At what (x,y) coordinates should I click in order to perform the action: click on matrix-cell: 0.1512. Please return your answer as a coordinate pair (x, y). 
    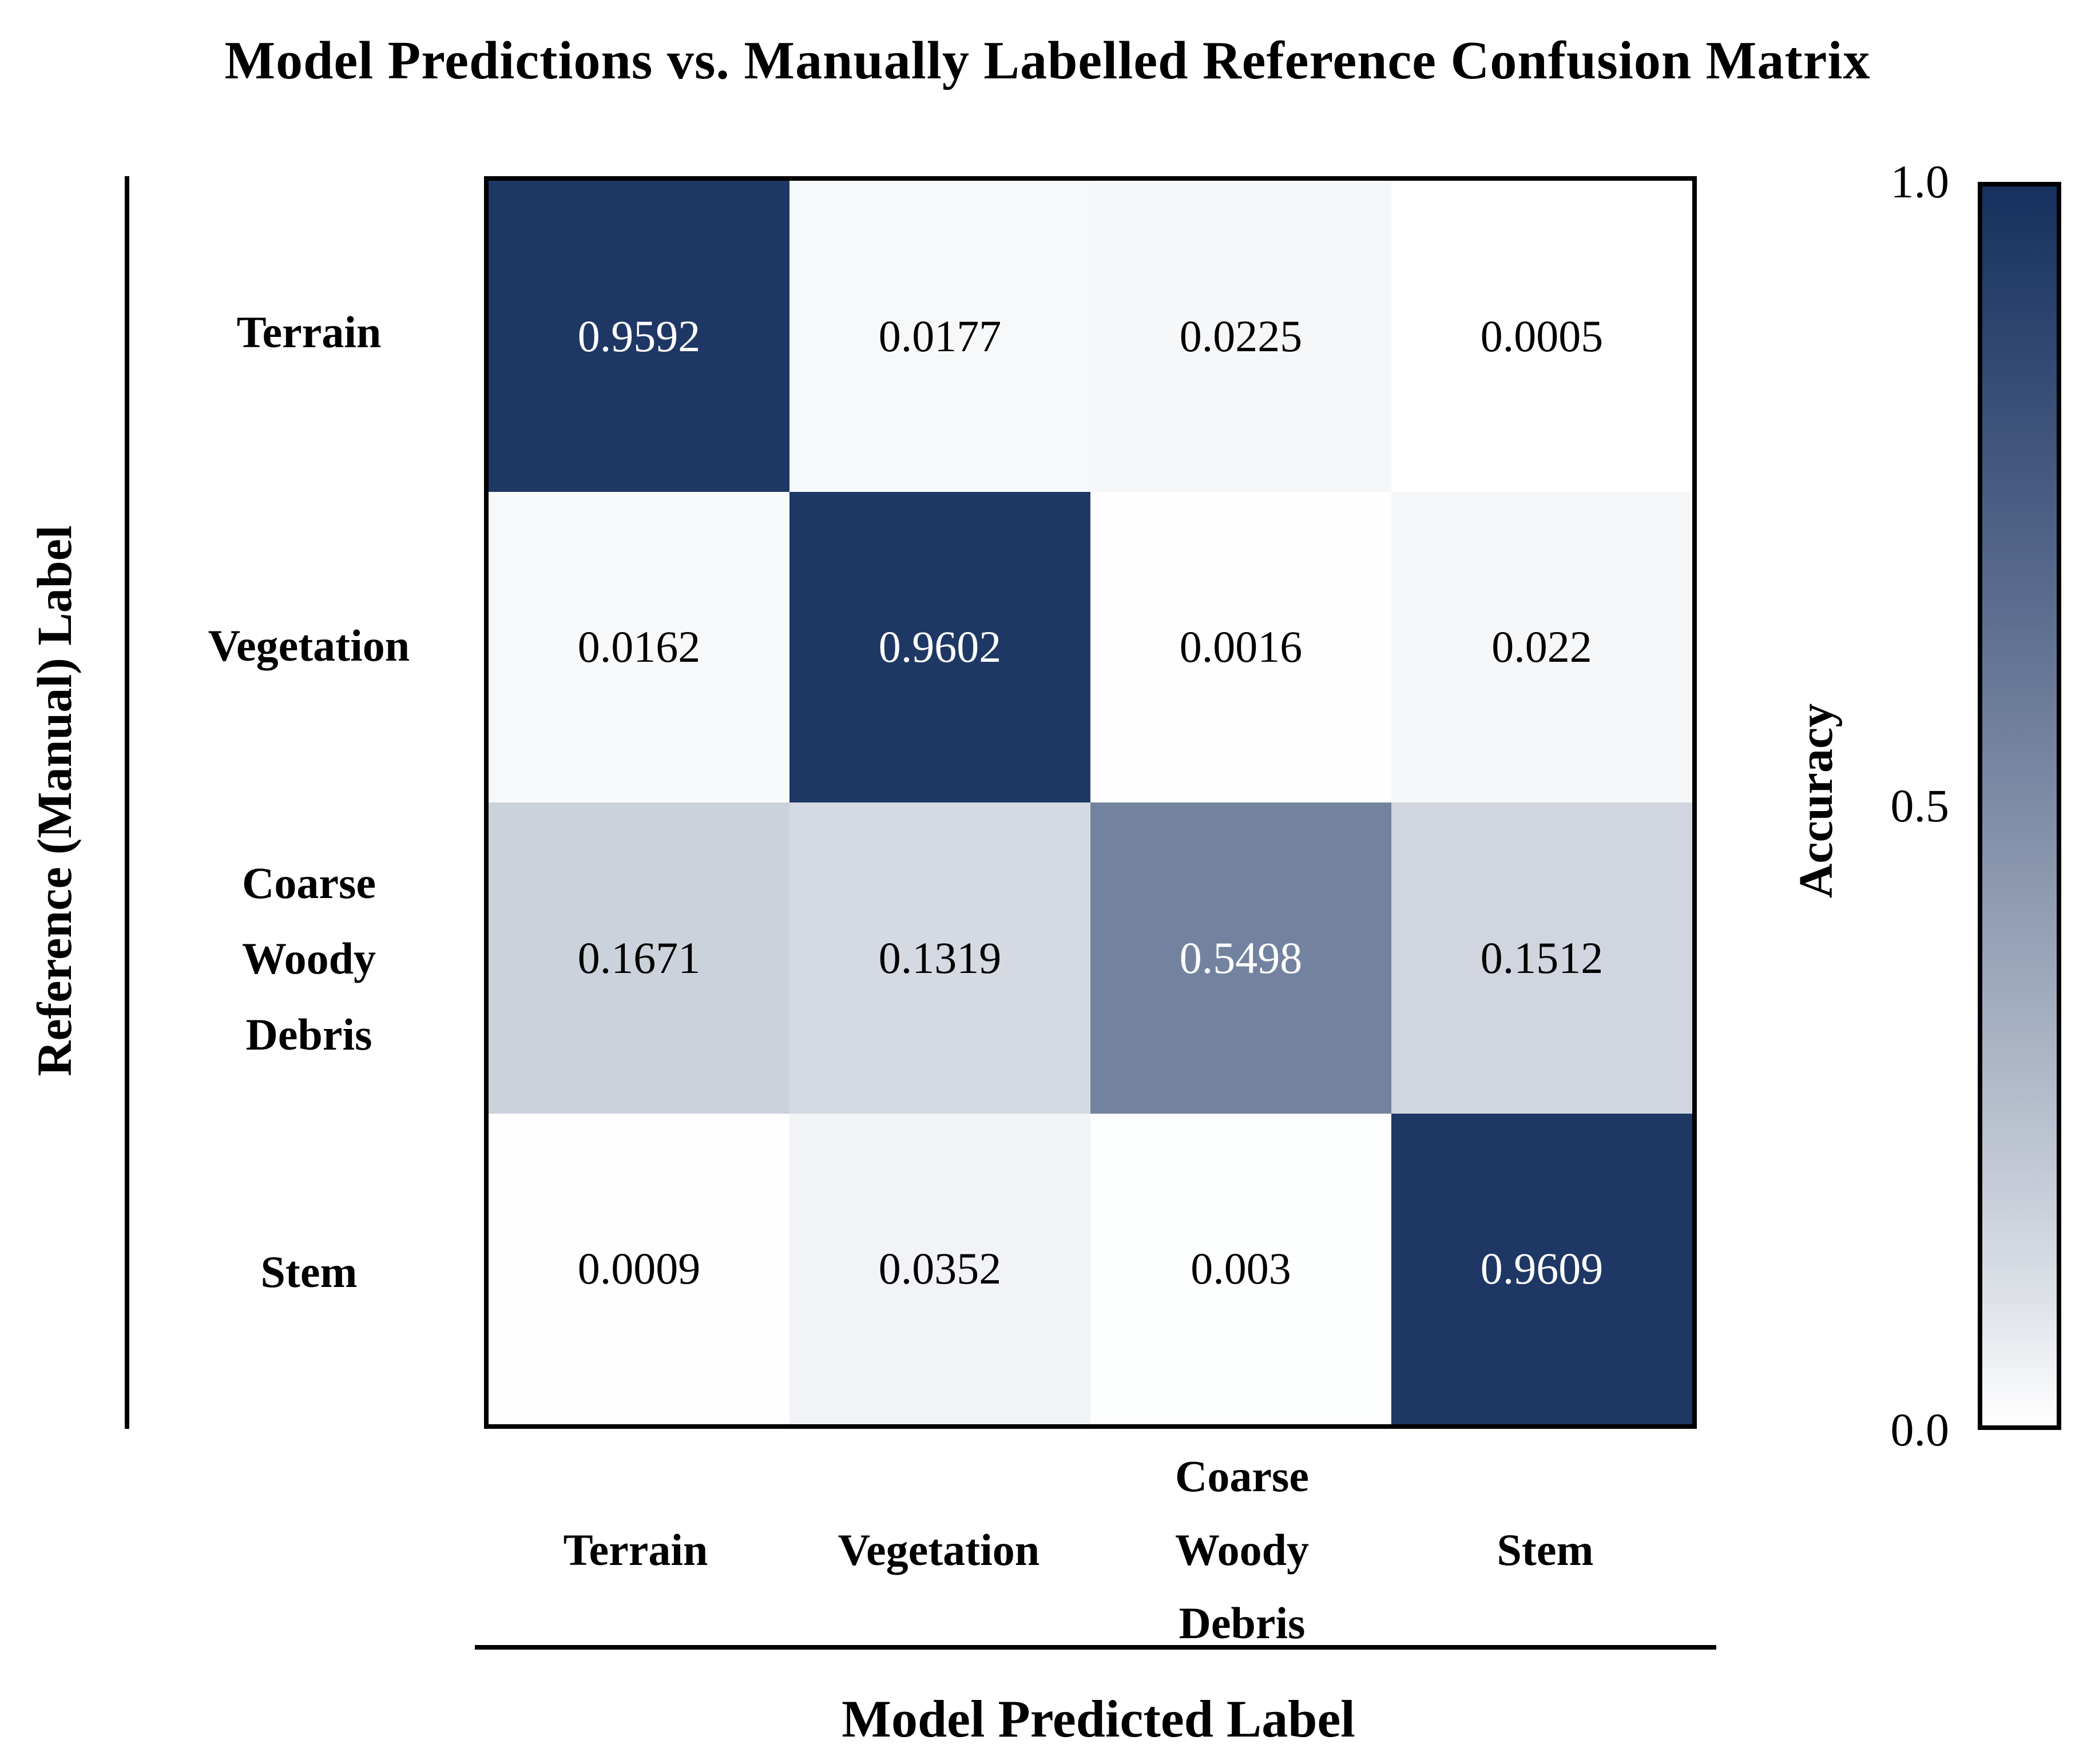
    Looking at the image, I should click on (1541, 958).